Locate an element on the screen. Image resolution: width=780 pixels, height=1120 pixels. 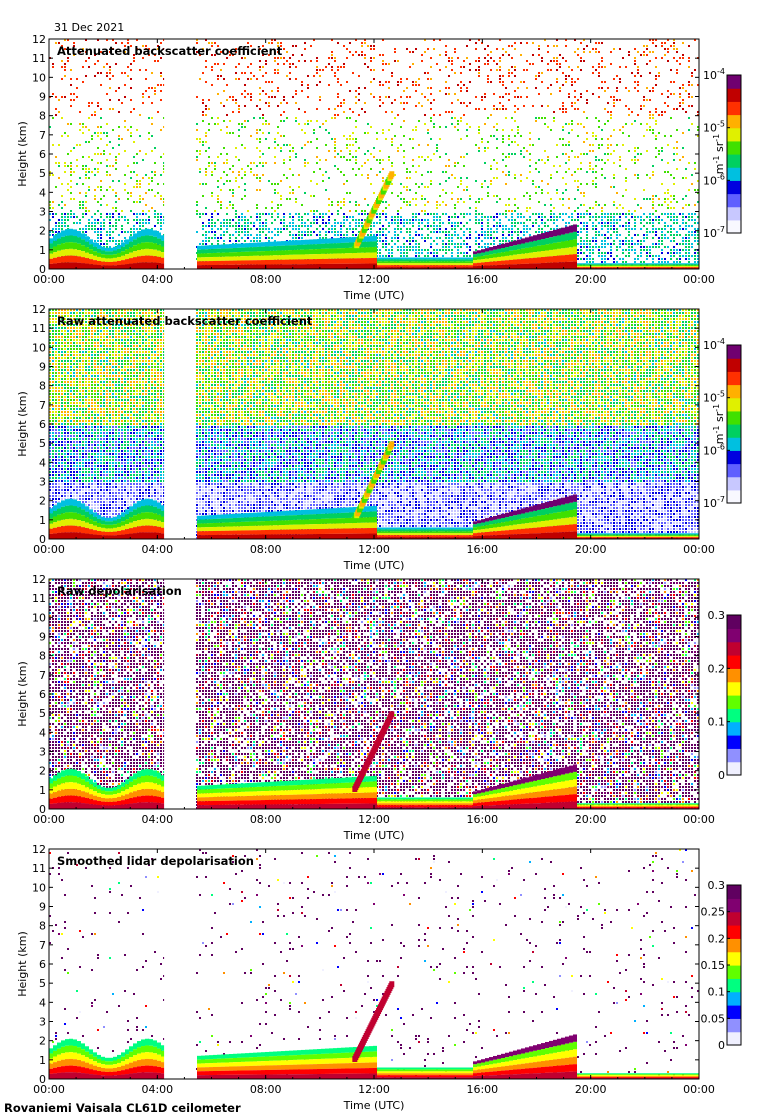
colorbar-tick-label: 0.15 is located at coordinates (713, 965).